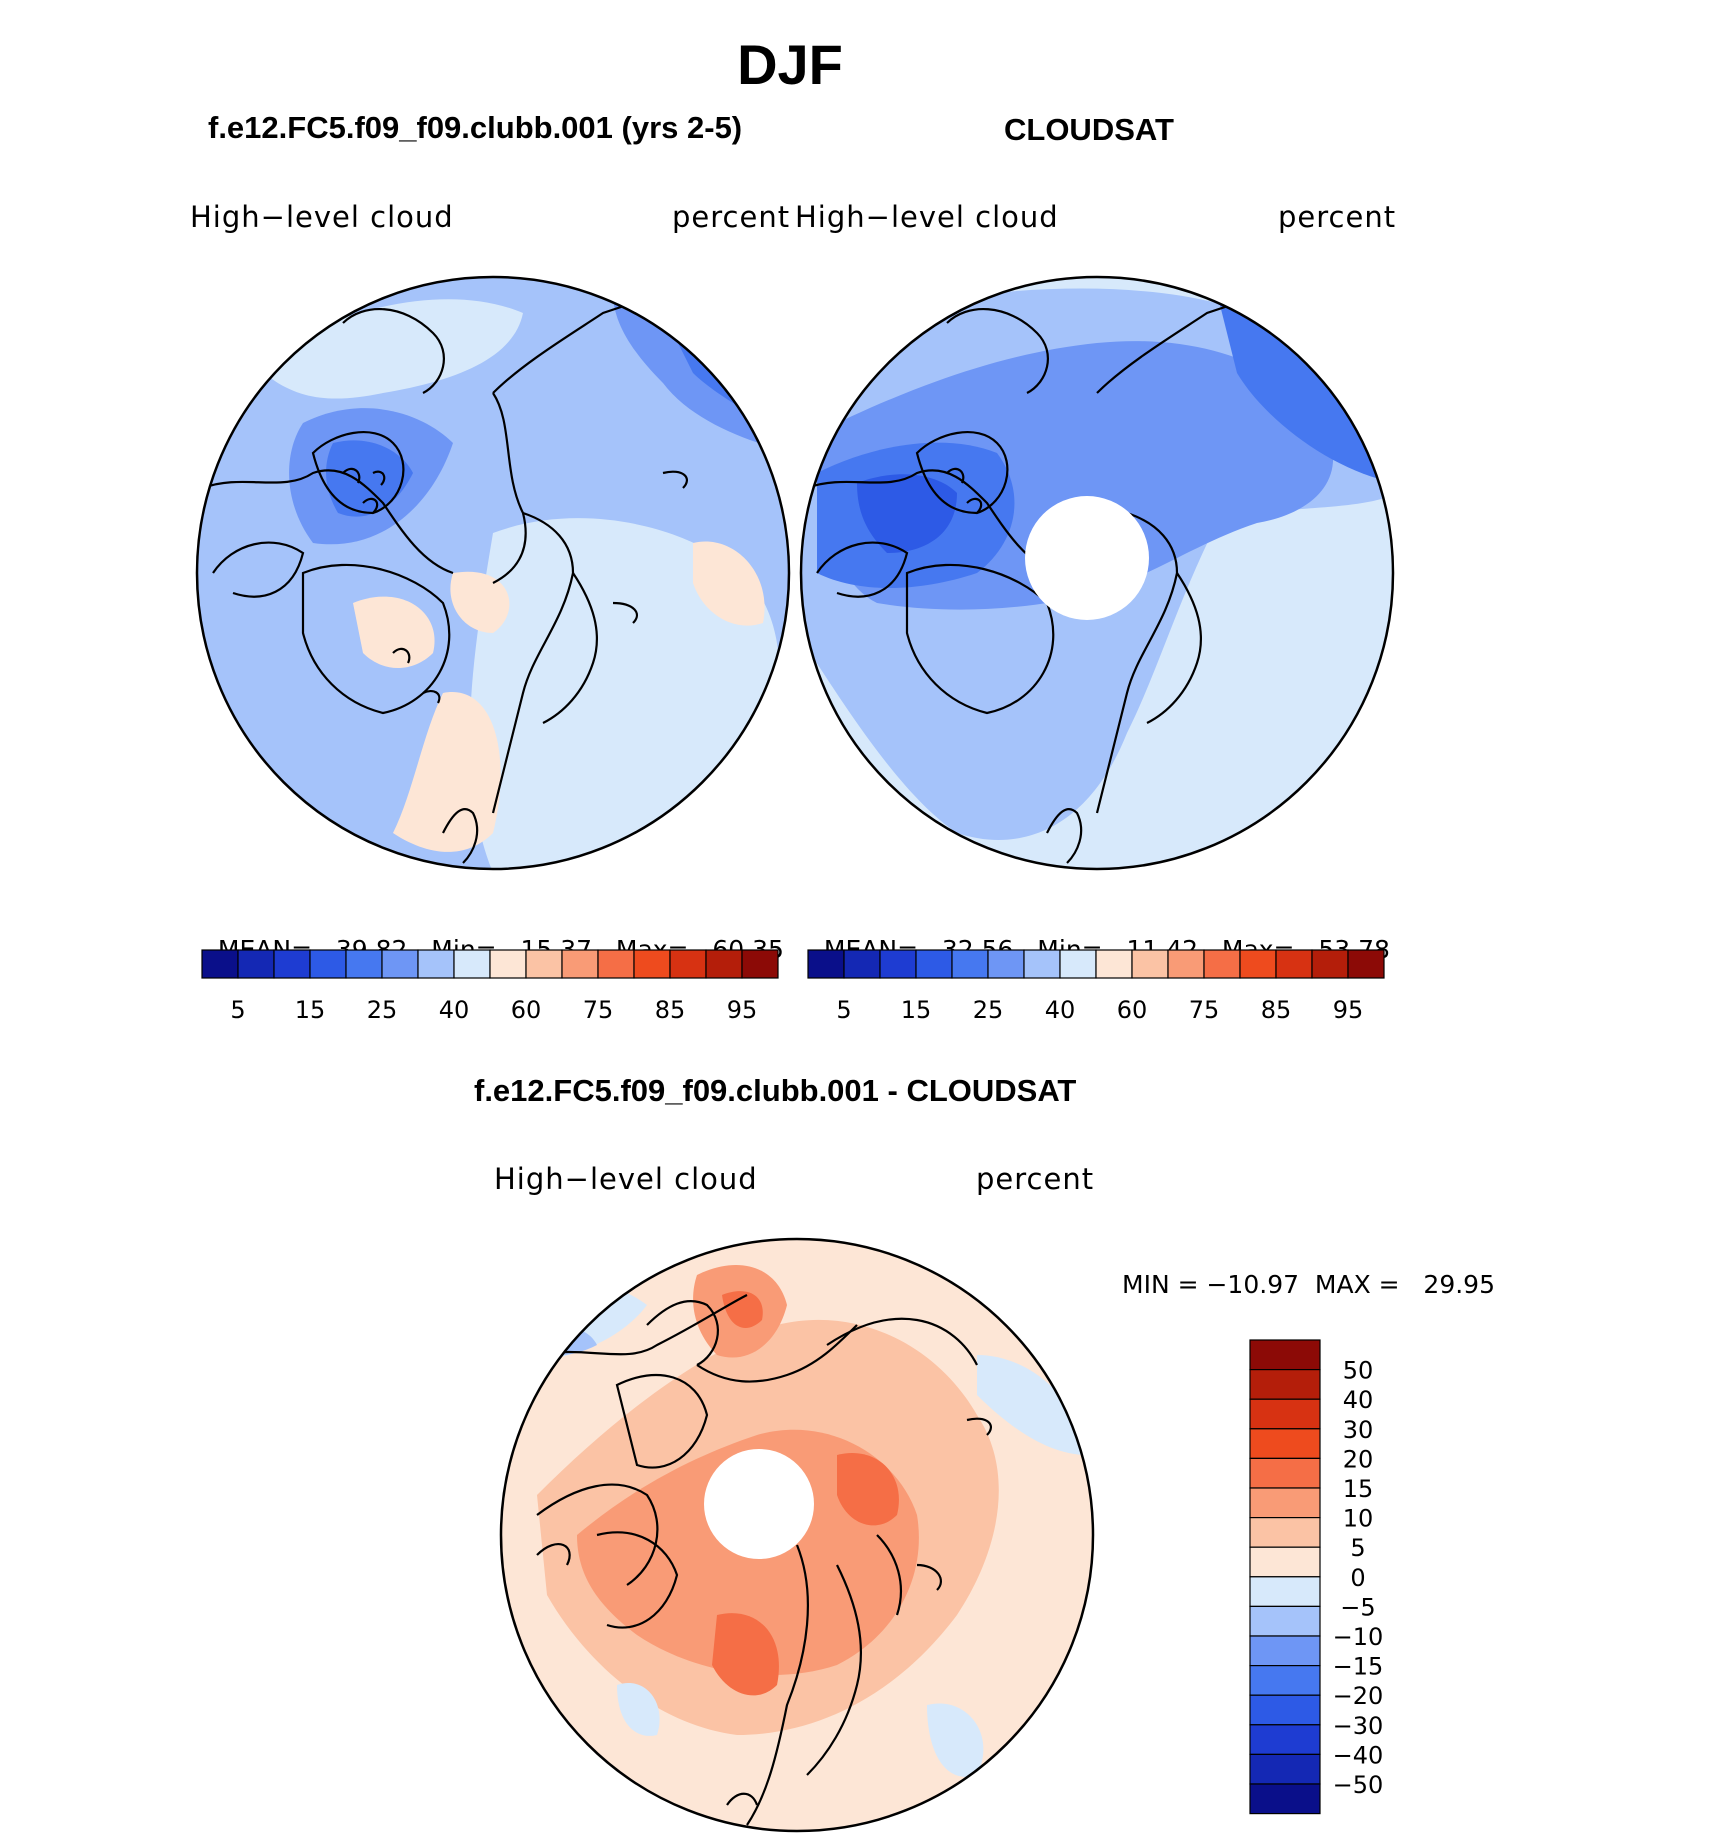 This screenshot has height=1840, width=1710. What do you see at coordinates (1308, 1284) in the screenshot?
I see `minmax-diff: MIN = −10.97 MAX = 29.95` at bounding box center [1308, 1284].